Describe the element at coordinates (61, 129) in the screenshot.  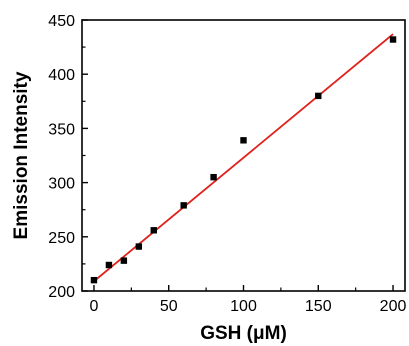
I see `y-tick-label: 350` at that location.